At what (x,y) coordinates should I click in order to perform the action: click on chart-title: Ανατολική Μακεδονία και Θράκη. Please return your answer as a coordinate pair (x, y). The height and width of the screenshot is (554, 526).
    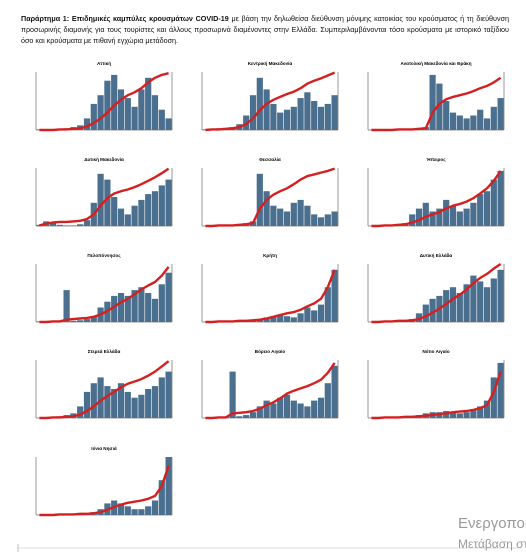
    Looking at the image, I should click on (435, 63).